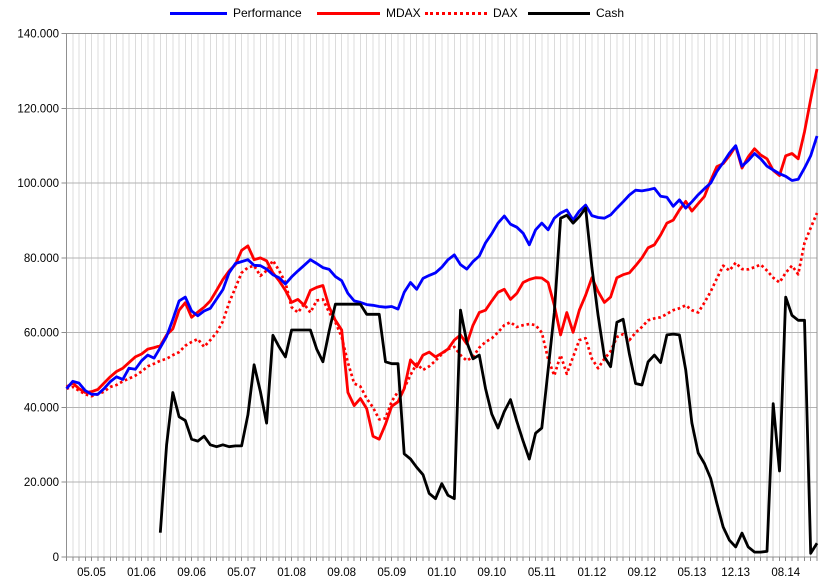 This screenshot has width=840, height=585. I want to click on x-tick-label: 05.11, so click(542, 573).